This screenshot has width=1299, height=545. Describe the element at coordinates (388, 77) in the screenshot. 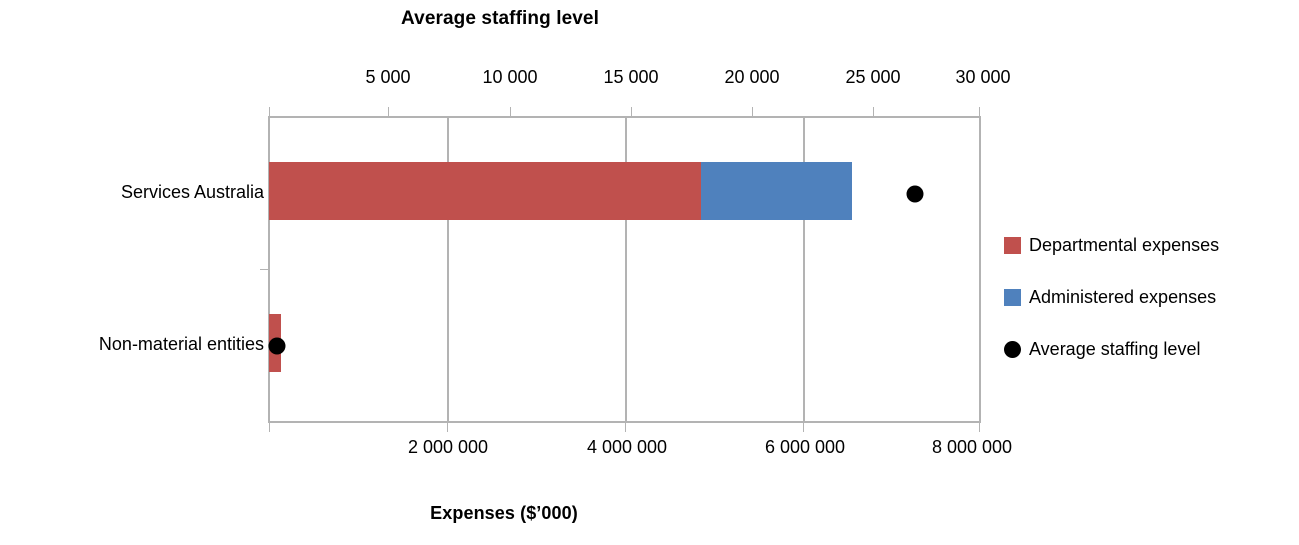

I see `top-axis-ticklabel-5000: 5 000` at that location.